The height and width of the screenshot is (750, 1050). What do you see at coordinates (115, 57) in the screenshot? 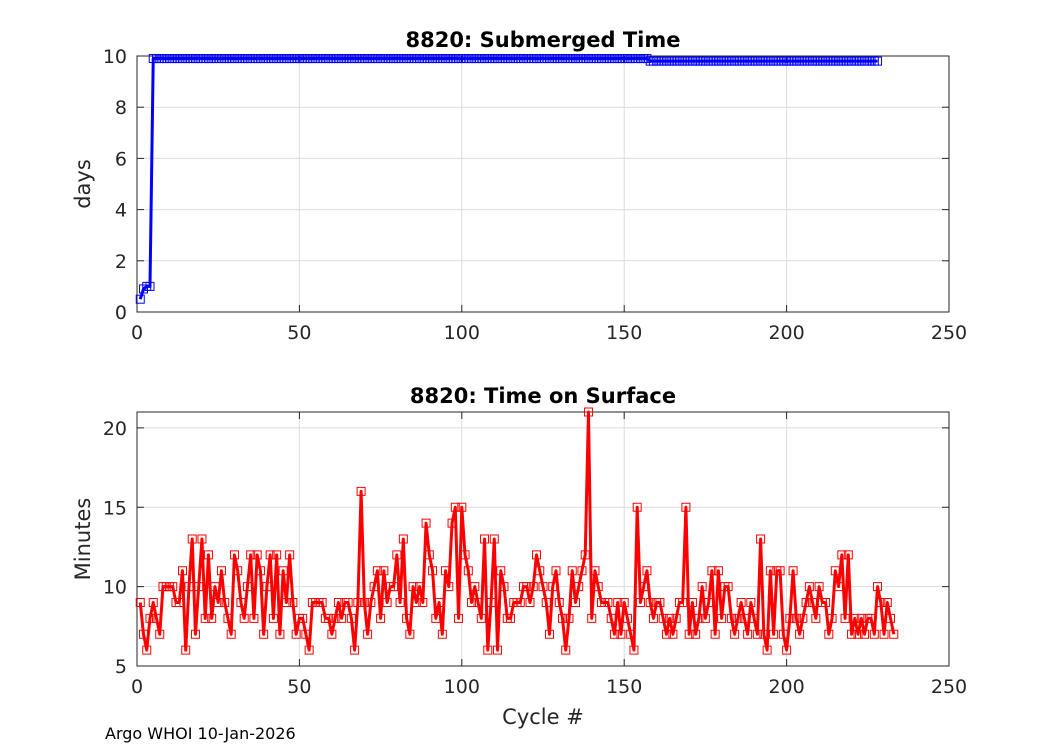
I see `y-tick-label: 10` at bounding box center [115, 57].